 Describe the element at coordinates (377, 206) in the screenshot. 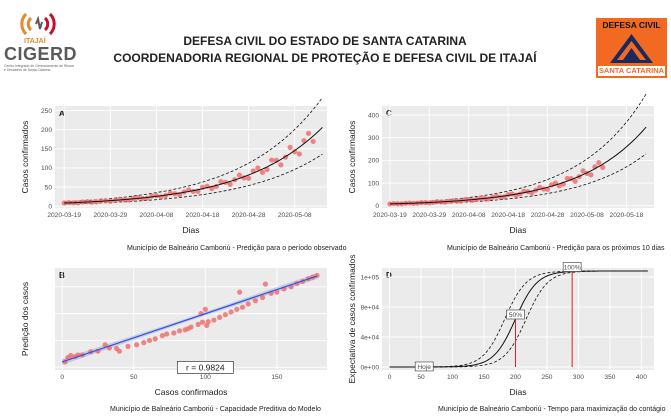

I see `y-tick-label: 0` at that location.